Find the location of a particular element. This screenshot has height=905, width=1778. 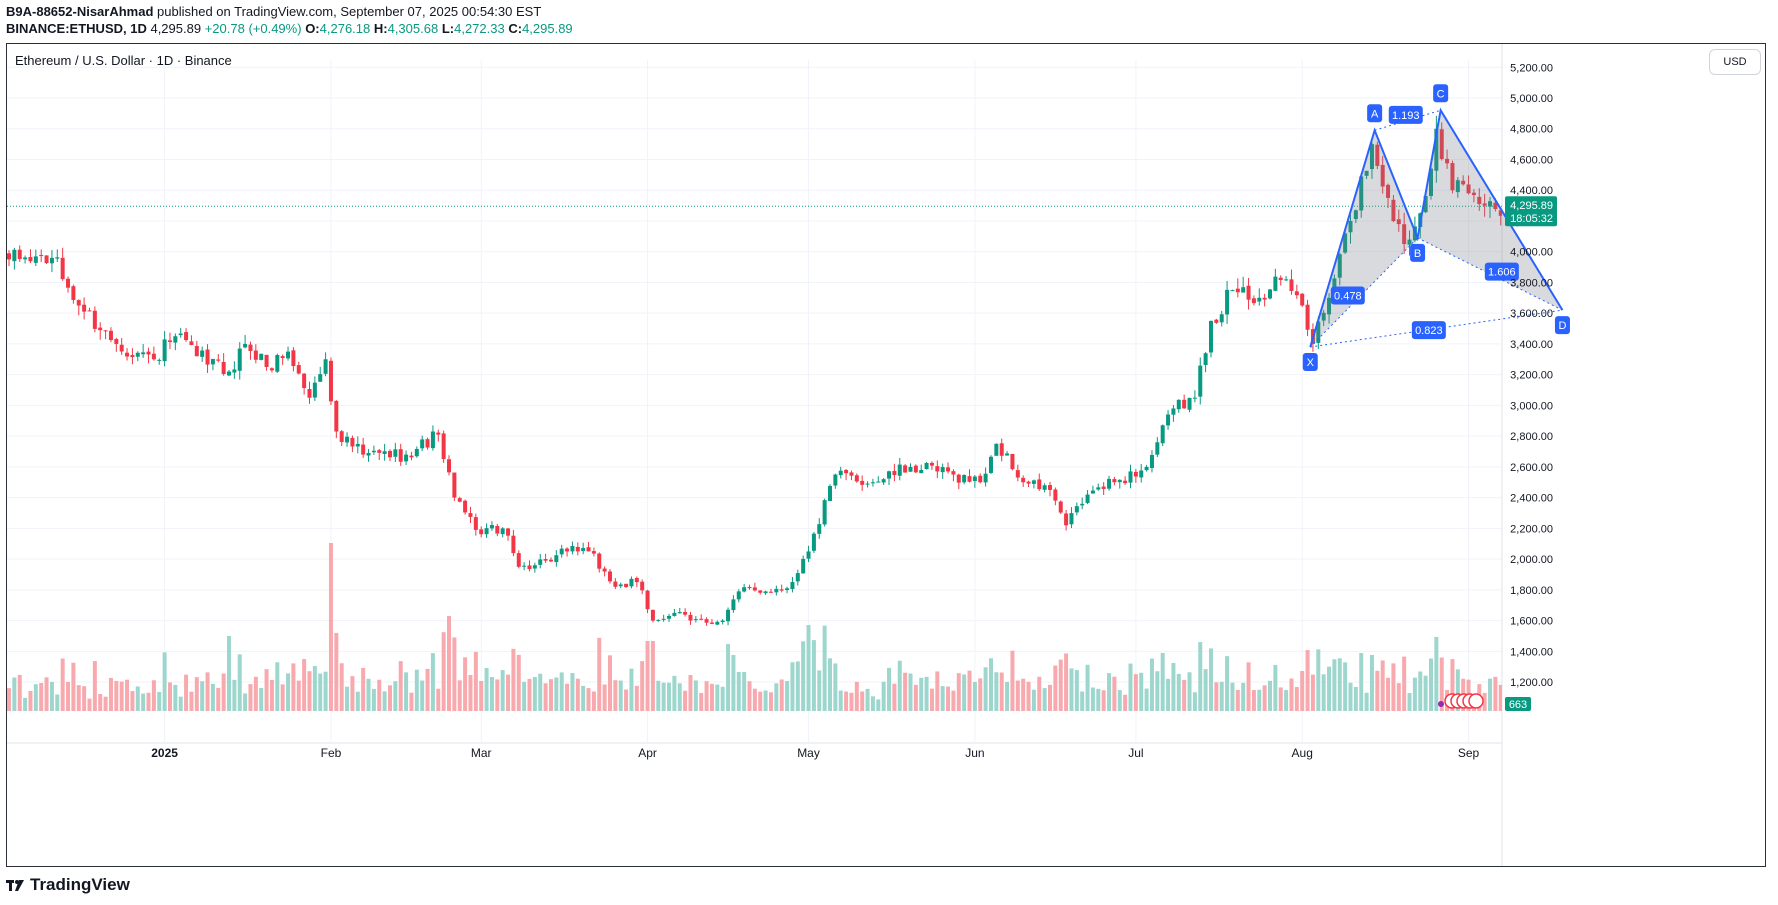

point-label-c-text: C is located at coordinates (1441, 94).